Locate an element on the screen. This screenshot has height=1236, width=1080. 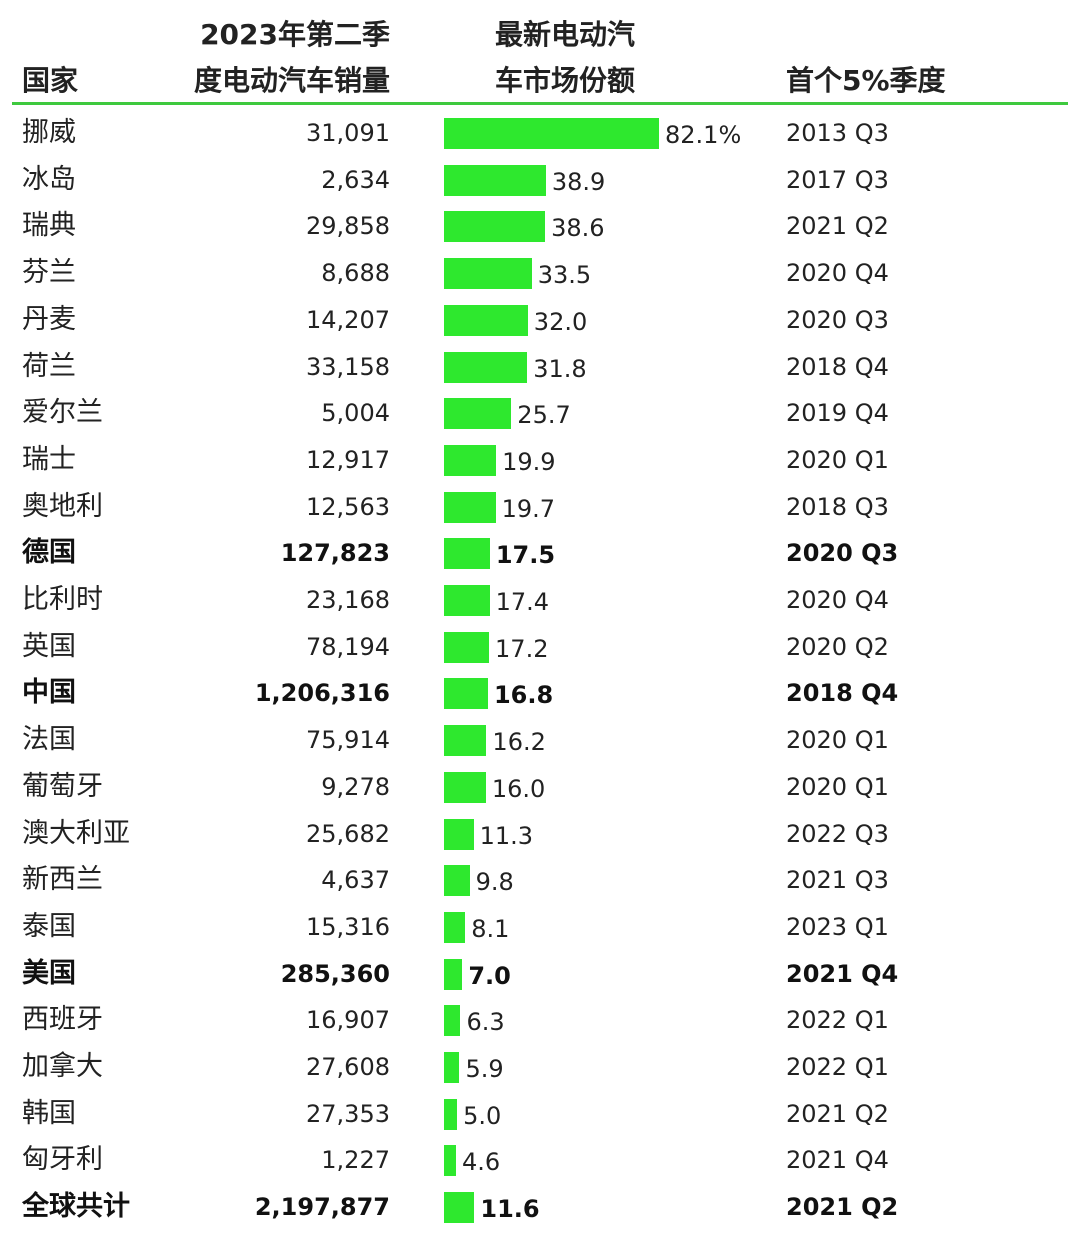
table-row: 中国 1,206,316 16.8 2018 Q4 is located at coordinates (540, 693).